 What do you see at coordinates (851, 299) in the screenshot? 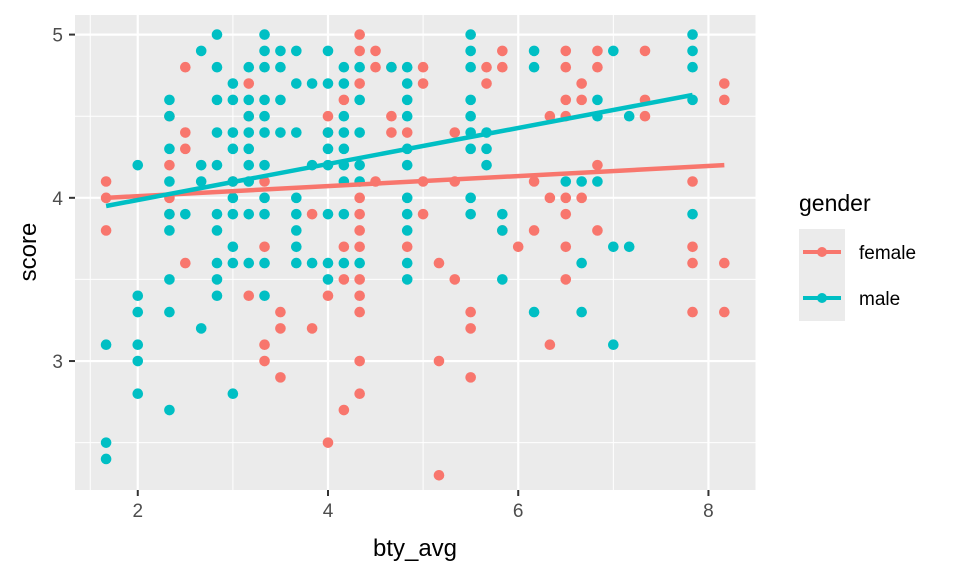
I see `legend-item-male: male` at bounding box center [851, 299].